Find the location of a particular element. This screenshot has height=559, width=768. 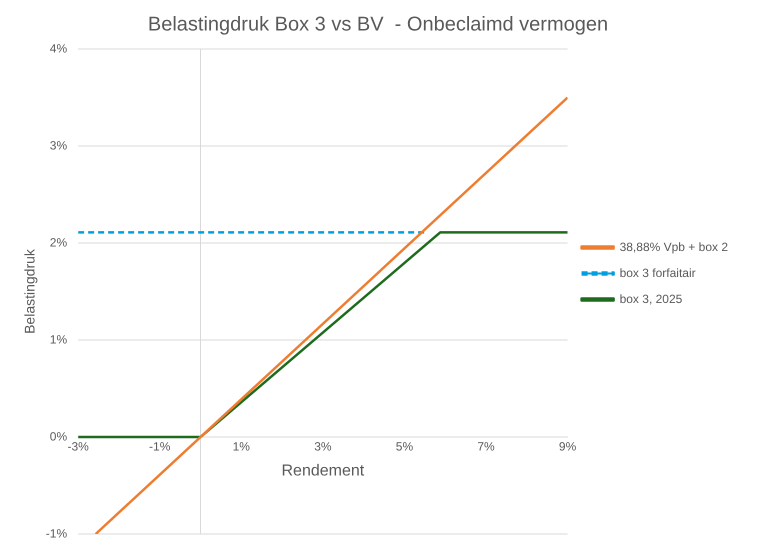

y-tick-label: 3% is located at coordinates (59, 145).